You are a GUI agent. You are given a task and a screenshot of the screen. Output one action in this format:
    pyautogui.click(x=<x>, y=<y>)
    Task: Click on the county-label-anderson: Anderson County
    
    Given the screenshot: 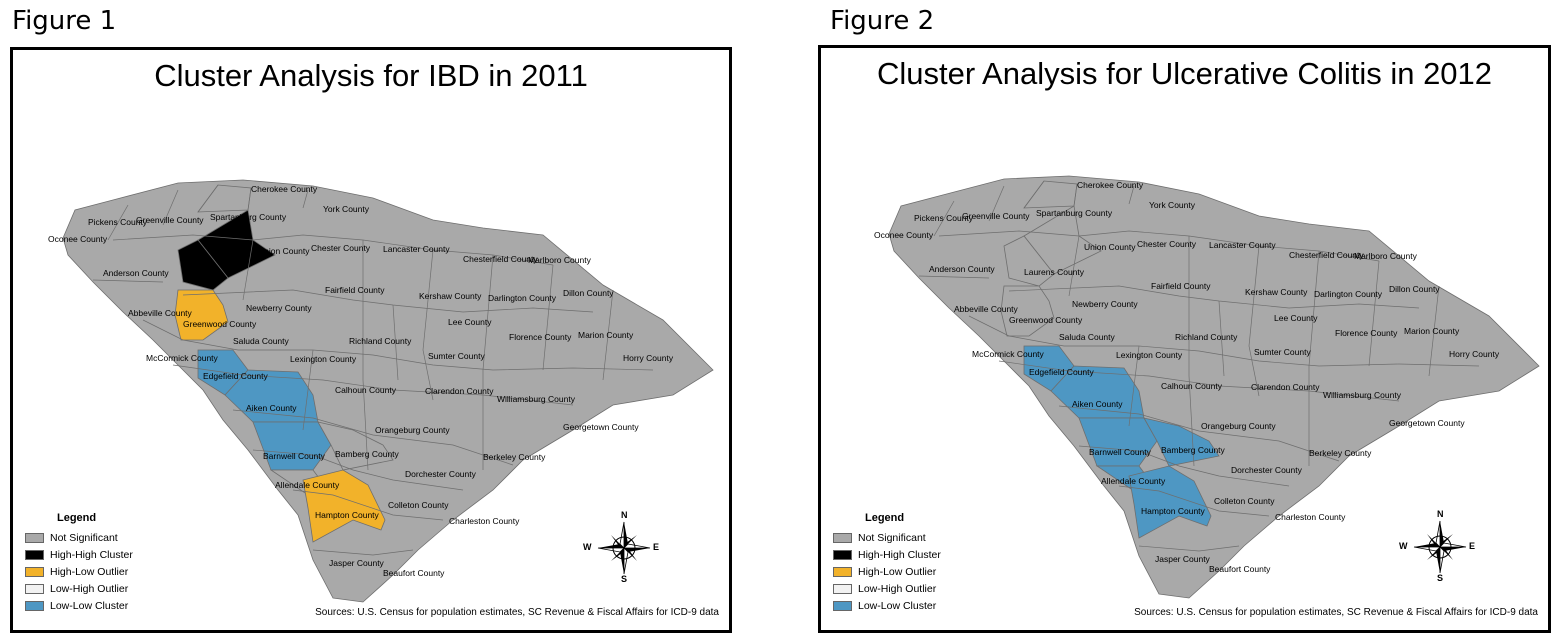 What is the action you would take?
    pyautogui.click(x=136, y=273)
    